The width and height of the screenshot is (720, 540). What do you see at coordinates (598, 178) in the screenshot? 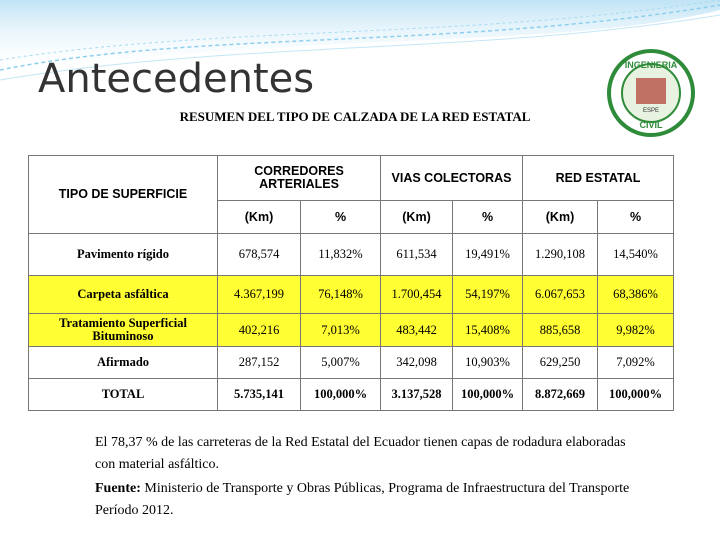
I see `group-header: RED ESTATAL` at bounding box center [598, 178].